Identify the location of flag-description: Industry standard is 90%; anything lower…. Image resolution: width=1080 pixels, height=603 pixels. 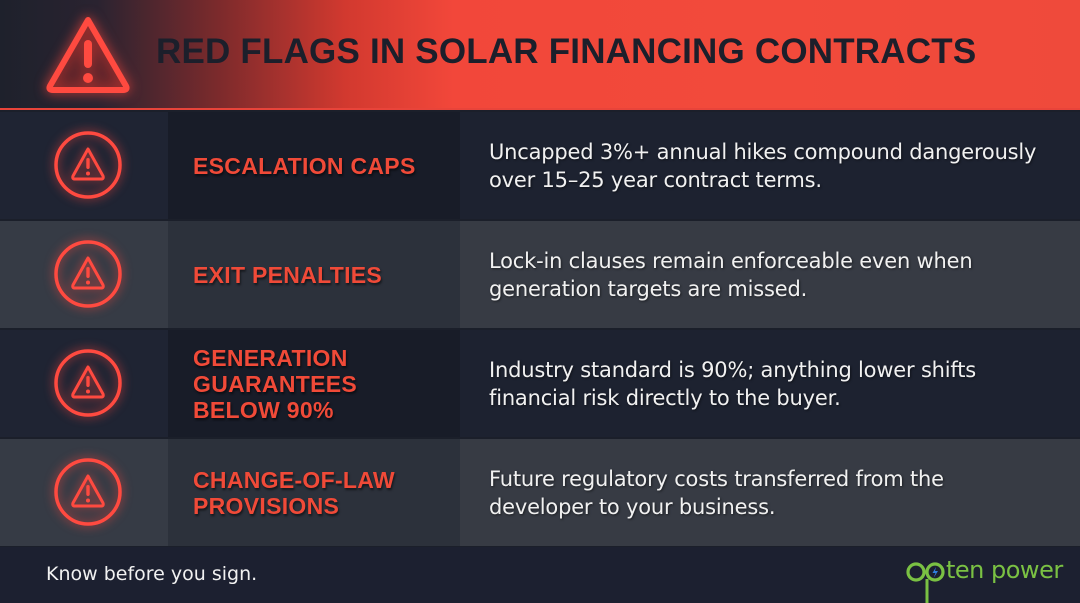
(733, 383).